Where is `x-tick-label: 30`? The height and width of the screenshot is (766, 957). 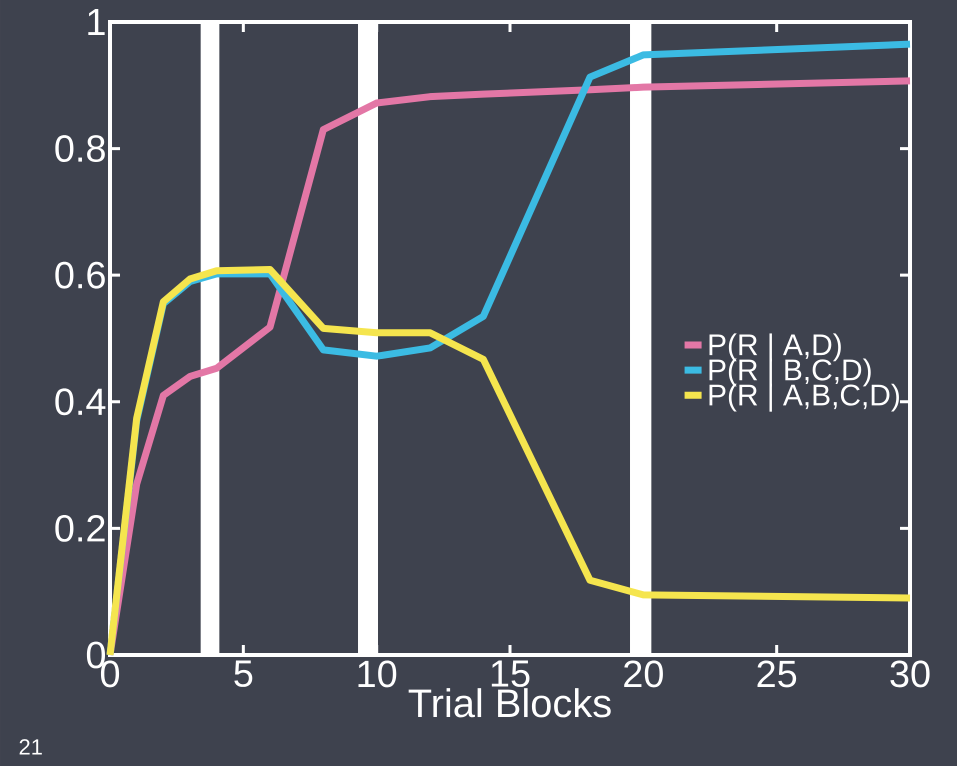 x-tick-label: 30 is located at coordinates (910, 674).